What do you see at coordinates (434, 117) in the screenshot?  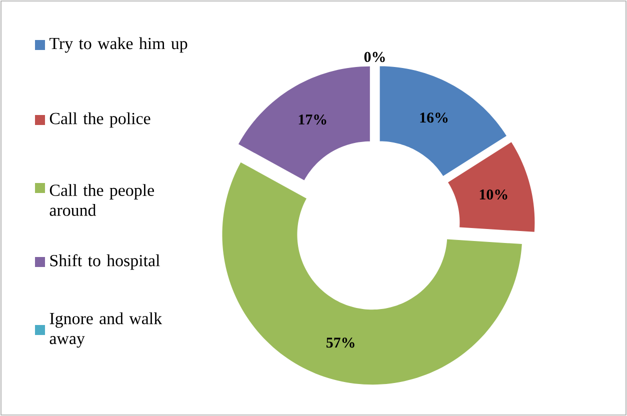 I see `data-label: 16%` at bounding box center [434, 117].